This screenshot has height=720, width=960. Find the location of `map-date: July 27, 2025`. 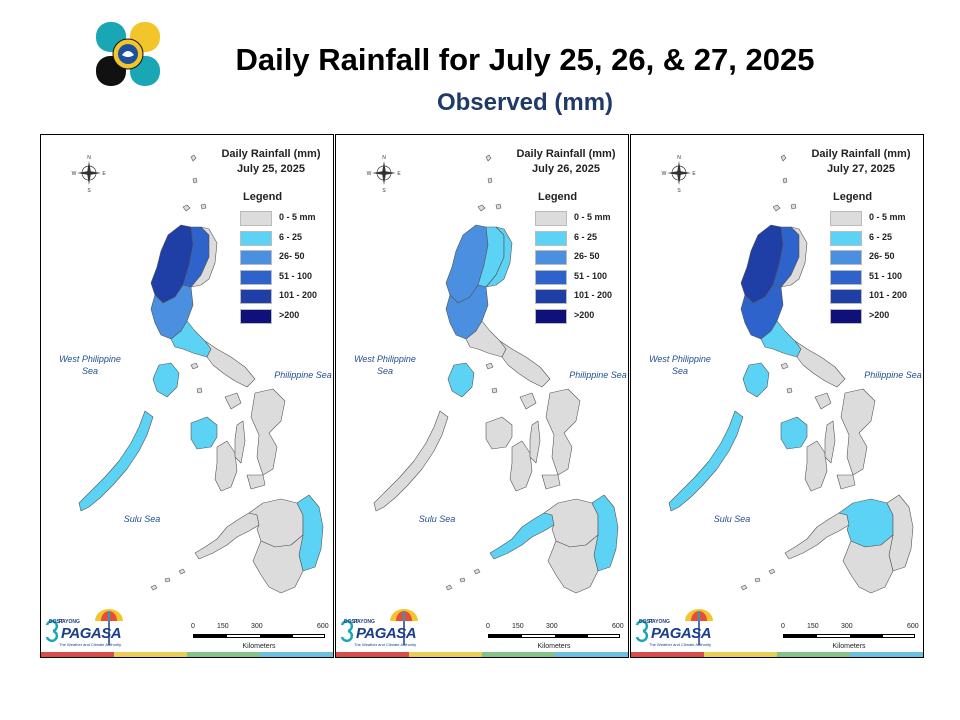

map-date: July 27, 2025 is located at coordinates (861, 169).